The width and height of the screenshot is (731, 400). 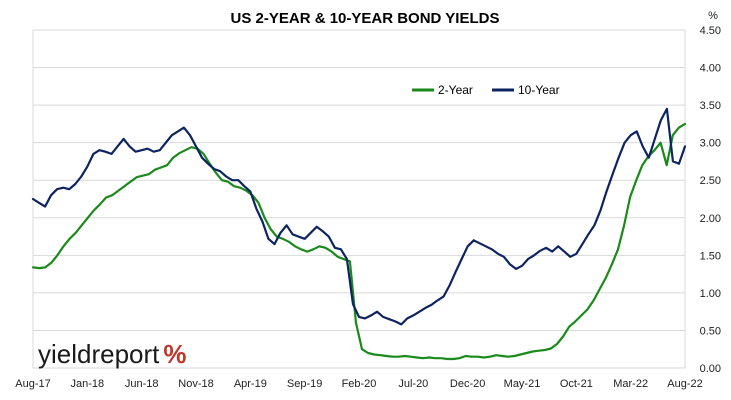 What do you see at coordinates (455, 90) in the screenshot?
I see `legend-label: 2-Year` at bounding box center [455, 90].